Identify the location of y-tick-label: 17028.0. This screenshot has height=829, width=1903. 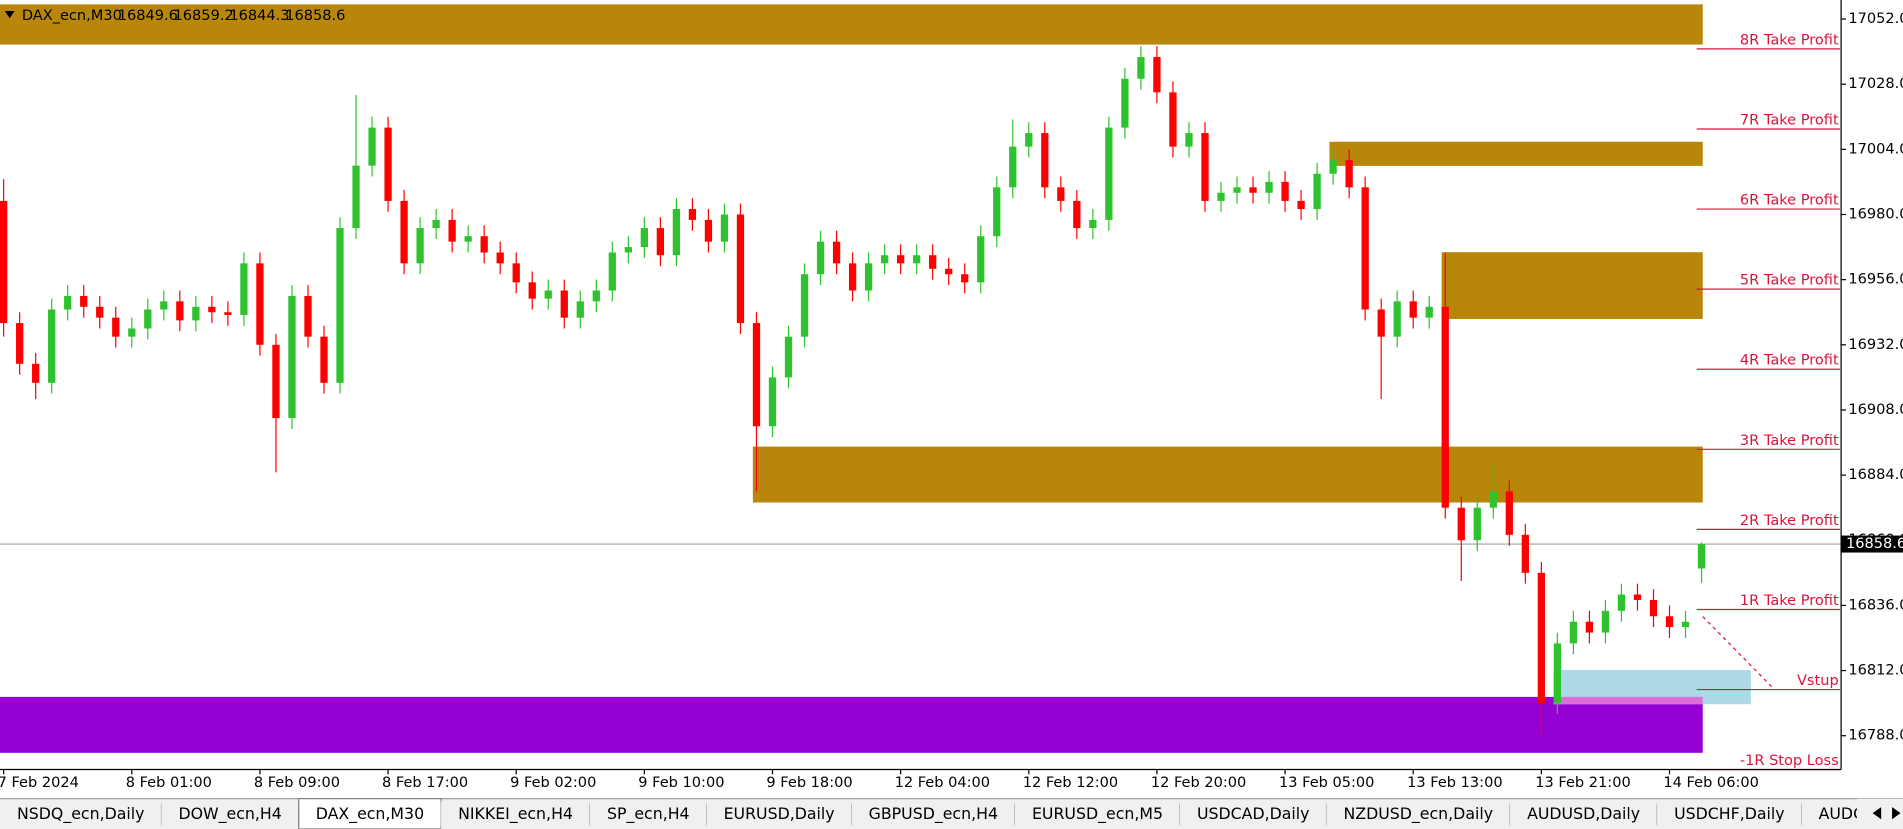
(1875, 83).